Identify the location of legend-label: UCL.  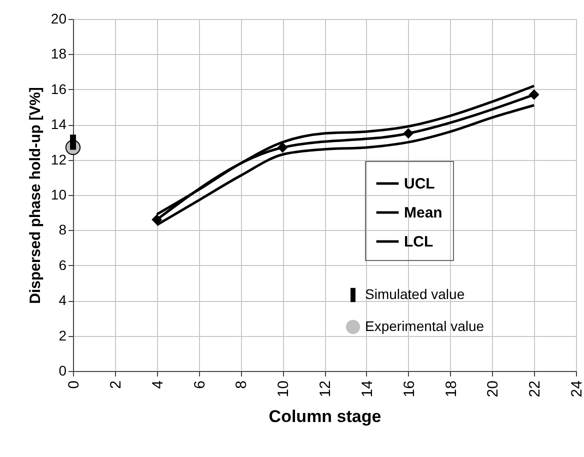
(419, 184).